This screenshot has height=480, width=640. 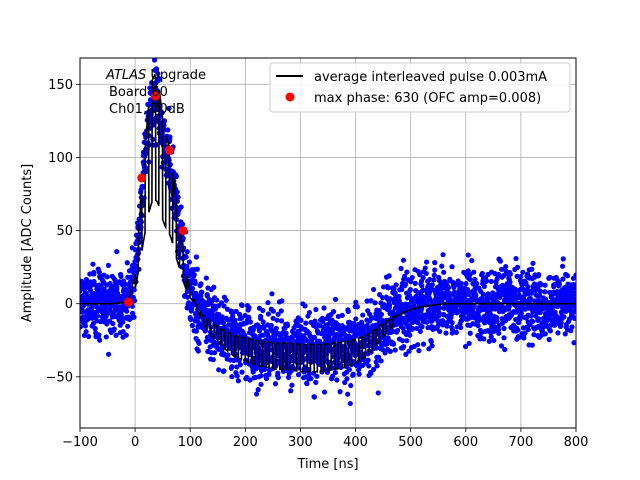 What do you see at coordinates (147, 109) in the screenshot?
I see `annotation-line3: Ch01, 70dB` at bounding box center [147, 109].